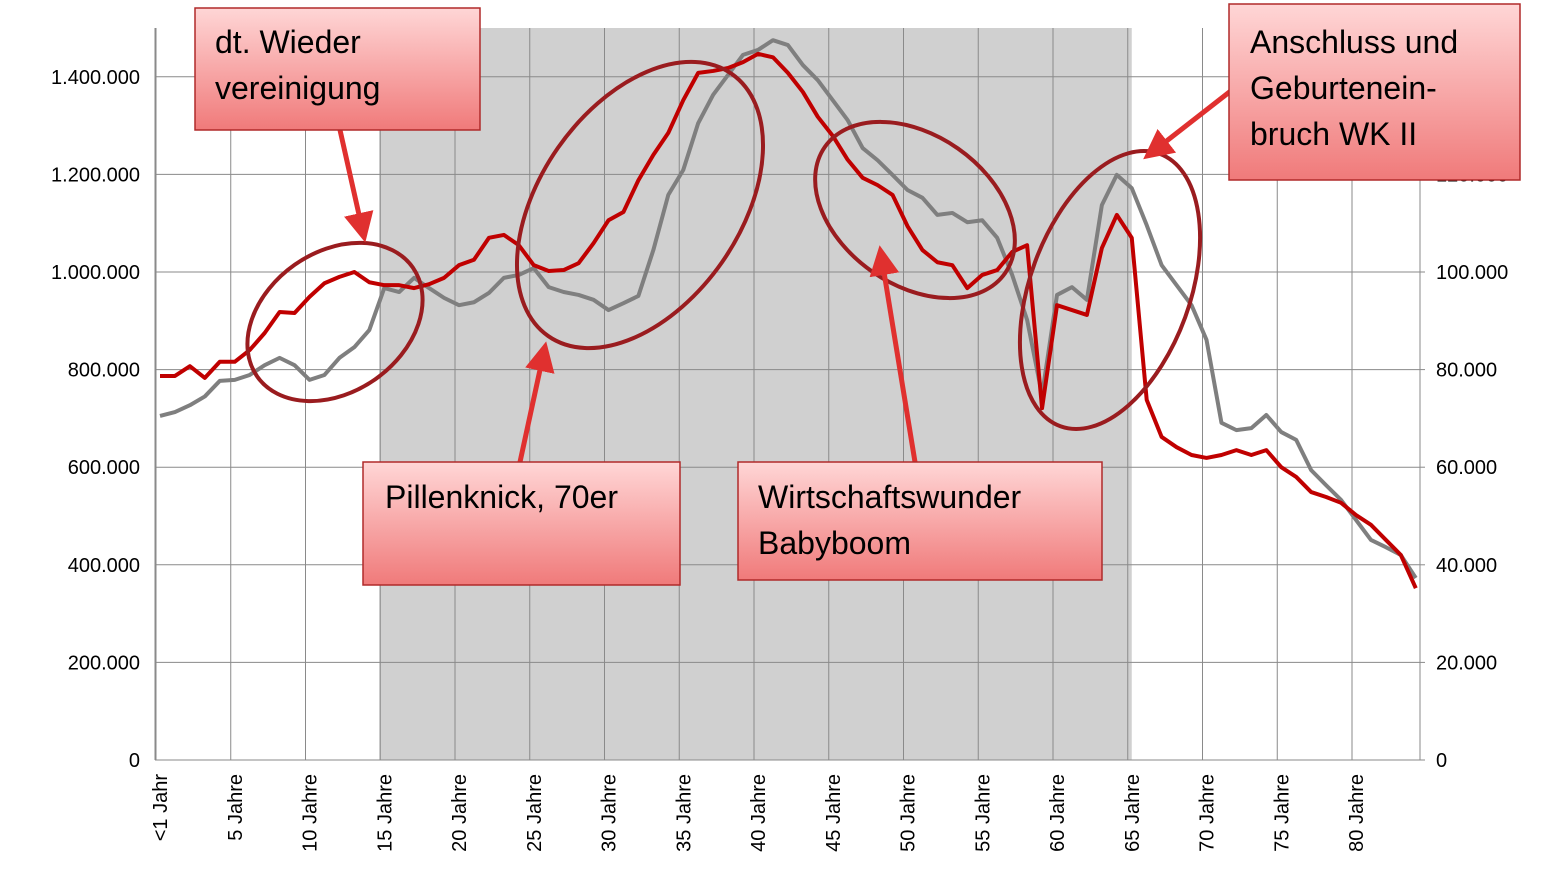 This screenshot has height=881, width=1557. Describe the element at coordinates (1466, 371) in the screenshot. I see `y2-tick-label: 80.000` at that location.